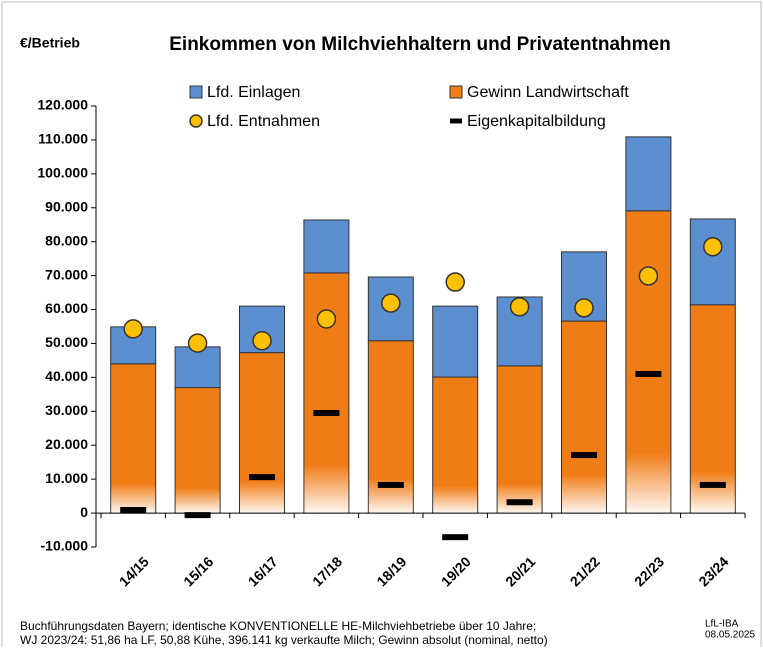  What do you see at coordinates (327, 571) in the screenshot?
I see `x-tick-label: 17/18` at bounding box center [327, 571].